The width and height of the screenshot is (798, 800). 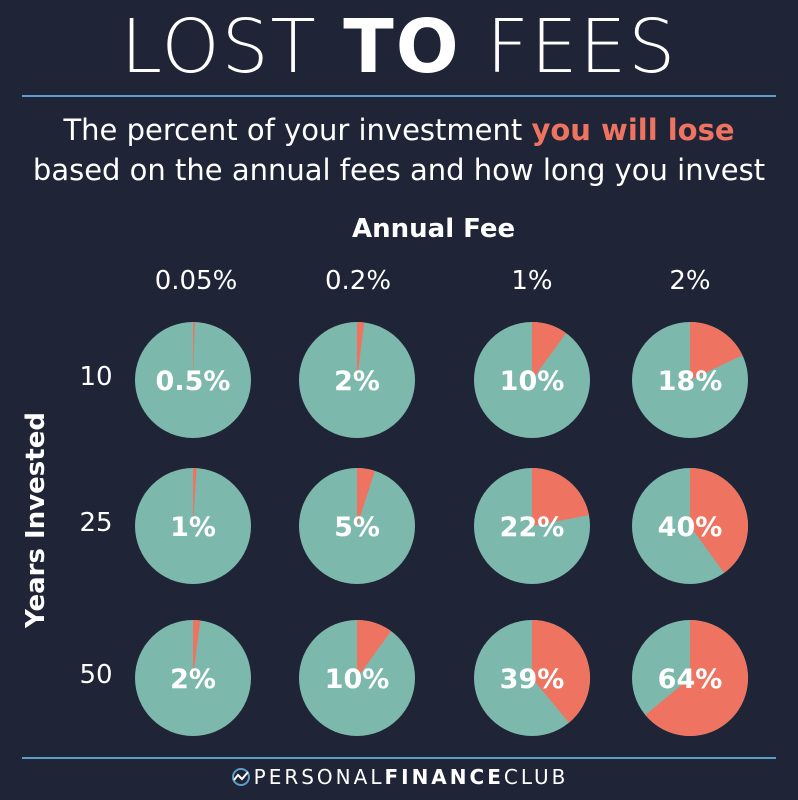 I want to click on pie-0-1: 2%, so click(x=357, y=380).